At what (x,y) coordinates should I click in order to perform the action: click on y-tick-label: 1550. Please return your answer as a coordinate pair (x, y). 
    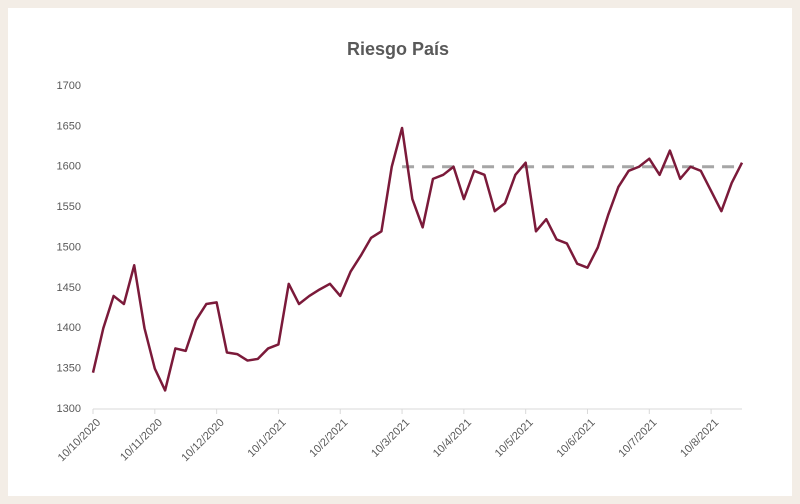
    Looking at the image, I should click on (69, 207).